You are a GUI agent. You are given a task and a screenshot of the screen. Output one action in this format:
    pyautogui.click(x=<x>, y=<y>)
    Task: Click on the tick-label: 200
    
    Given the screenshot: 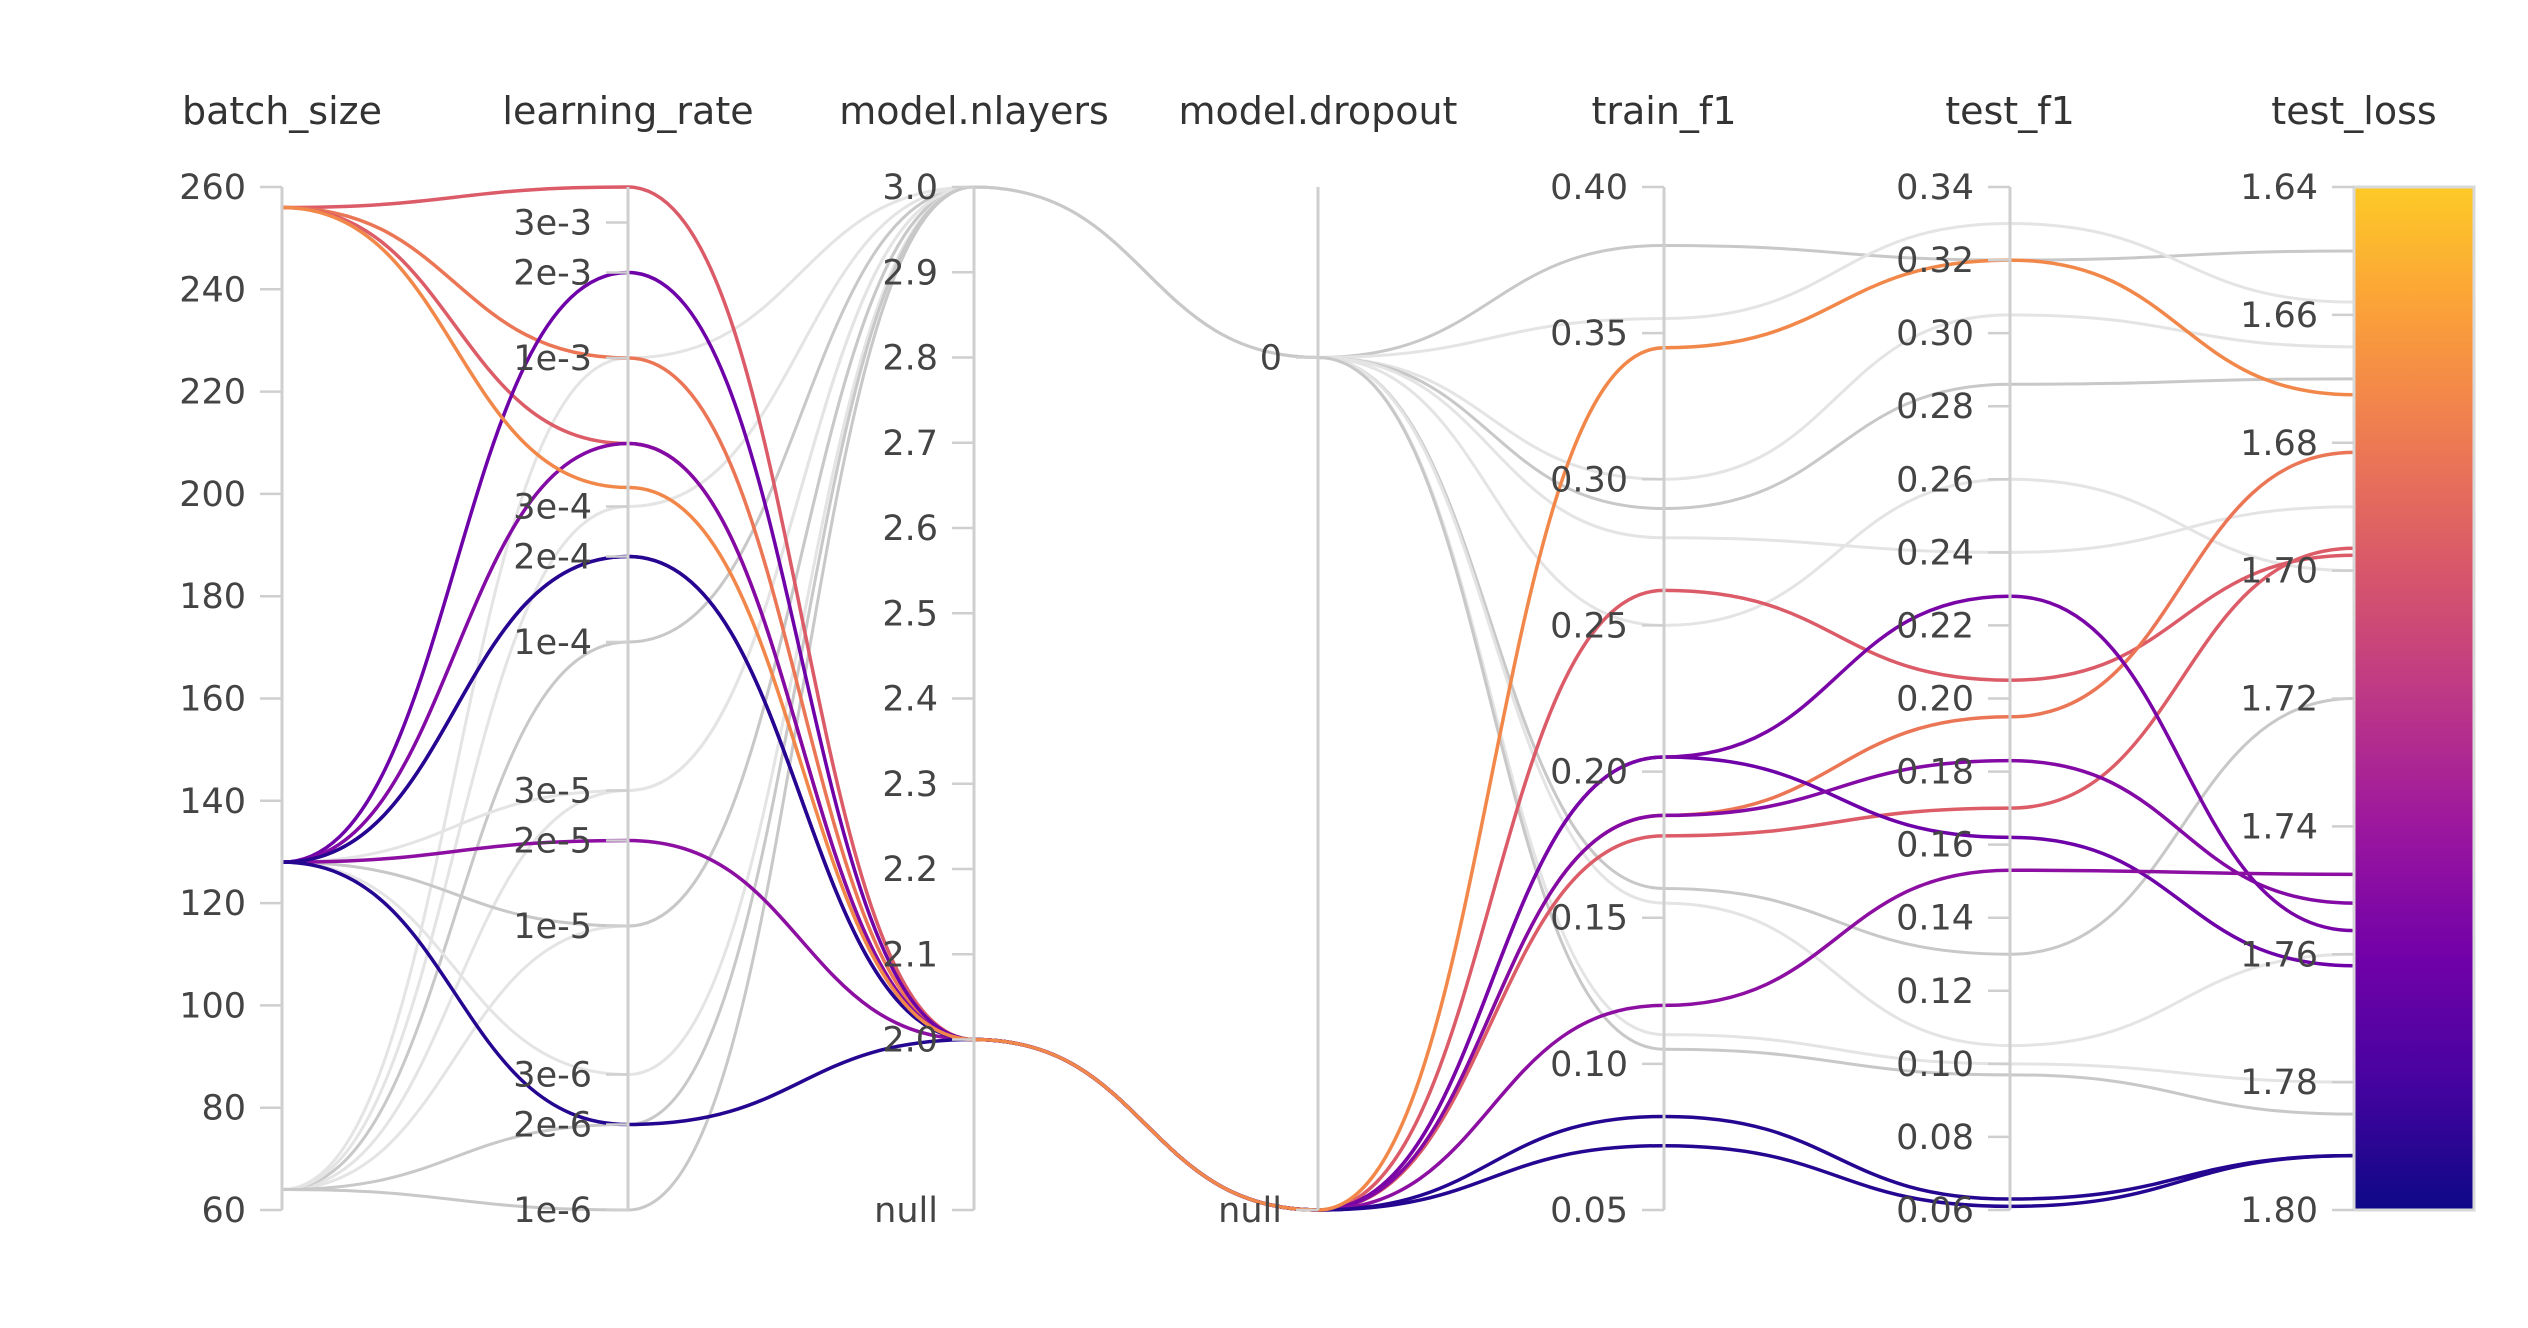 What is the action you would take?
    pyautogui.click(x=212, y=495)
    